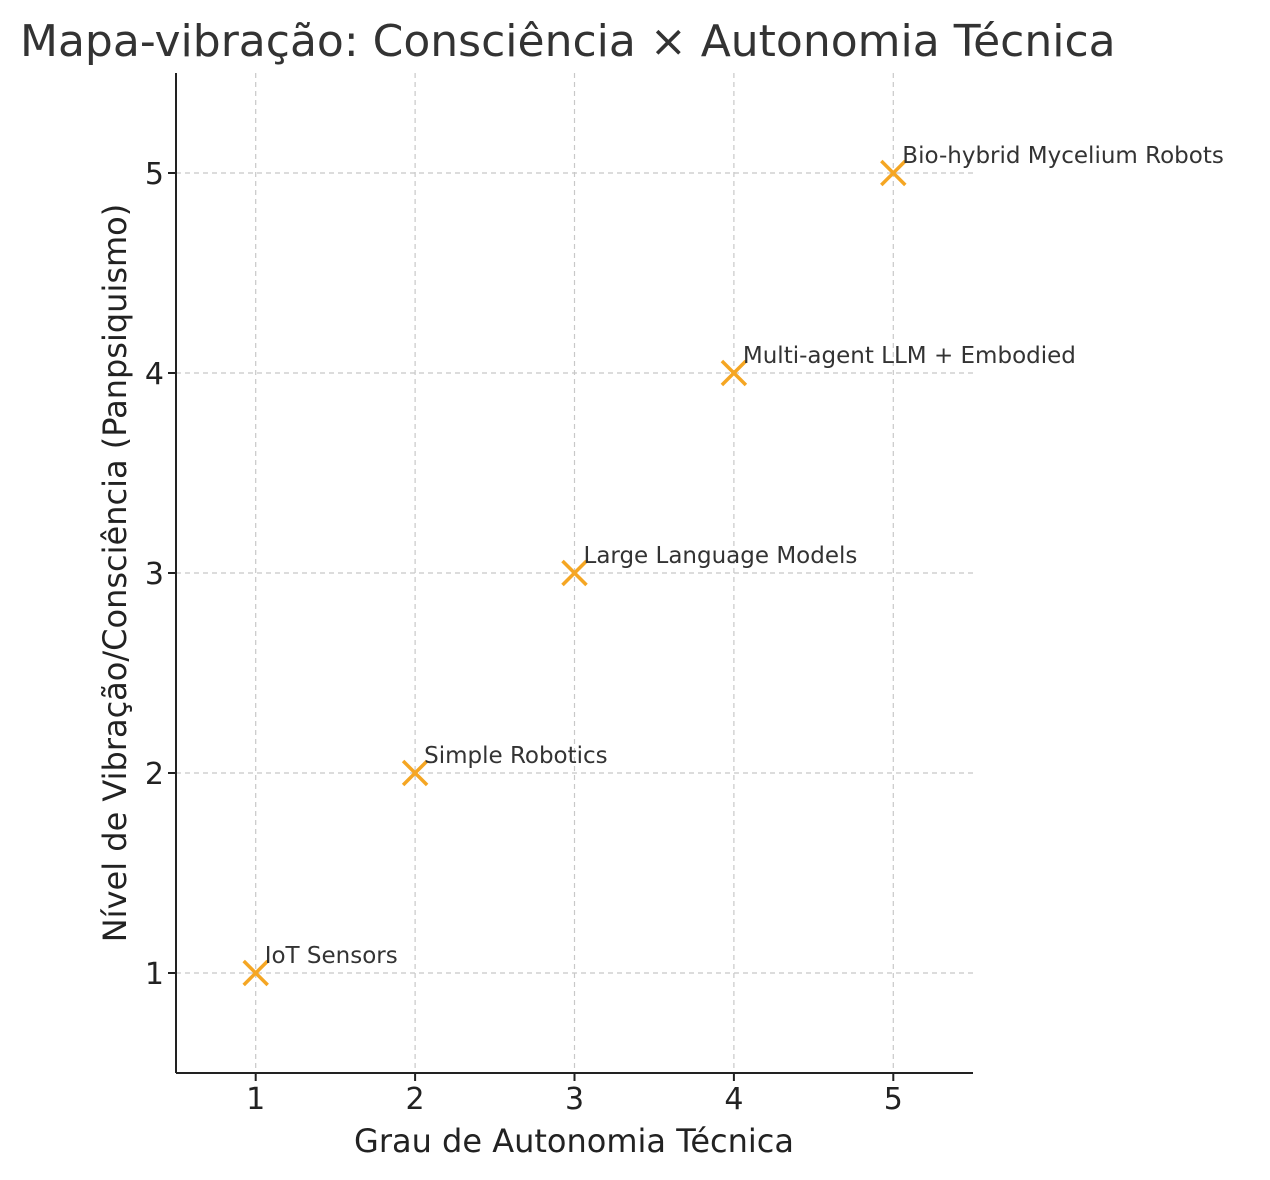 Image resolution: width=1270 pixels, height=1180 pixels. I want to click on y-axis-ticks: 1 2 3 4 5, so click(160, 574).